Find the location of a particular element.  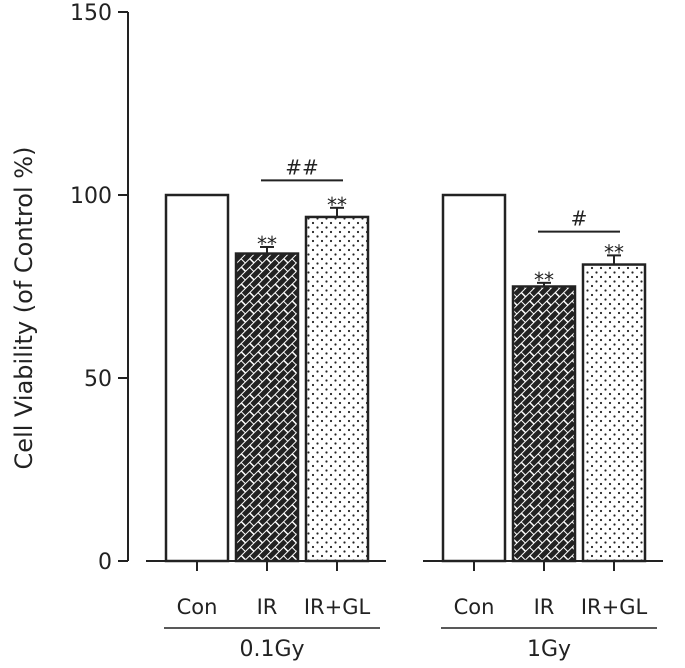

group-label: 0.1Gy is located at coordinates (271, 649).